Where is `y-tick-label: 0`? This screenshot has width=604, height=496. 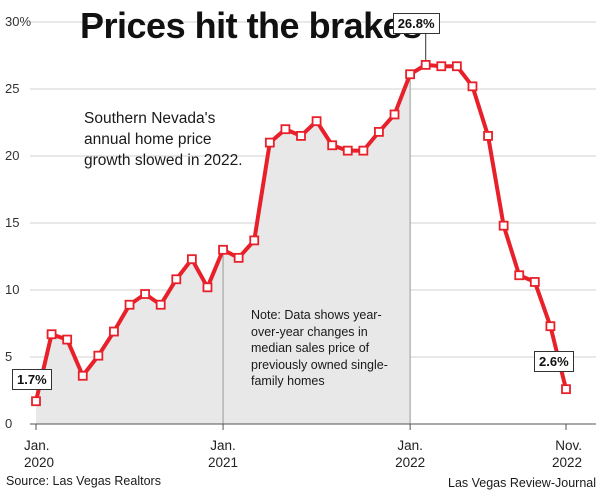
y-tick-label: 0 is located at coordinates (8, 423).